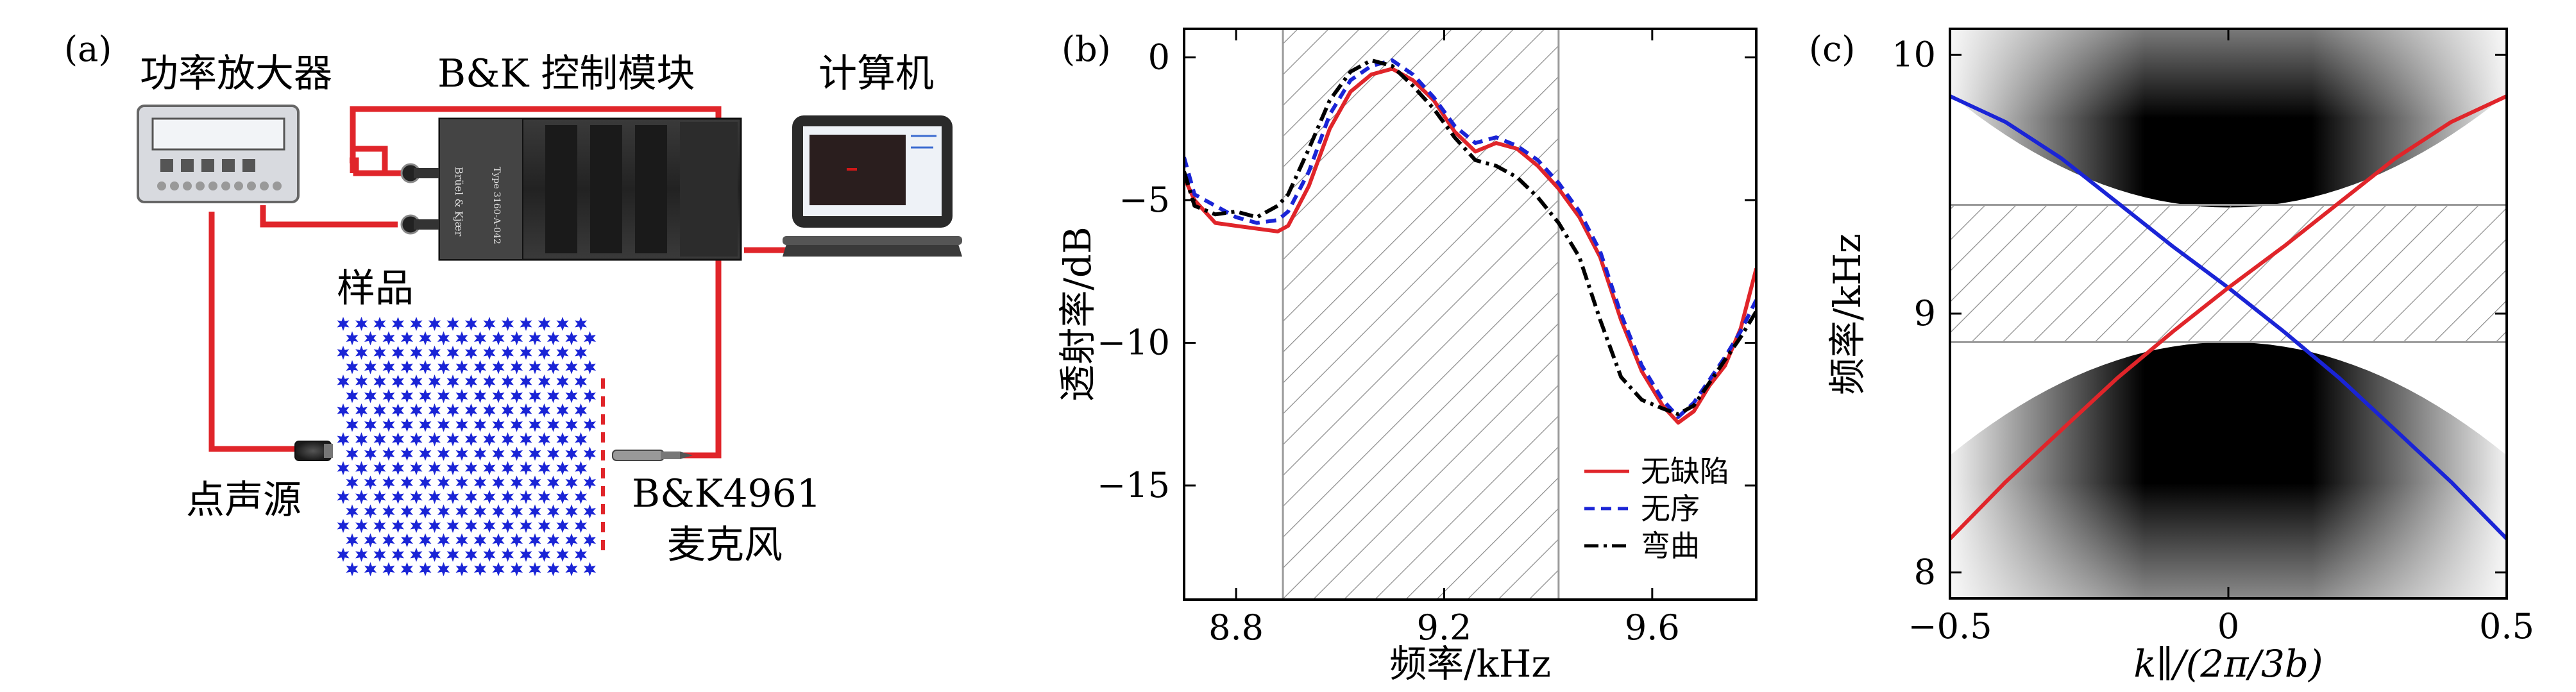 Image resolution: width=2576 pixels, height=692 pixels. I want to click on panel-b-band-gap, so click(1421, 314).